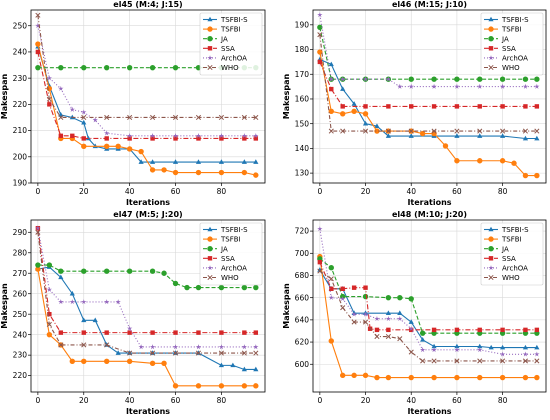 This screenshot has height=420, width=550. Describe the element at coordinates (20, 252) in the screenshot. I see `y-tick-label: 280` at that location.